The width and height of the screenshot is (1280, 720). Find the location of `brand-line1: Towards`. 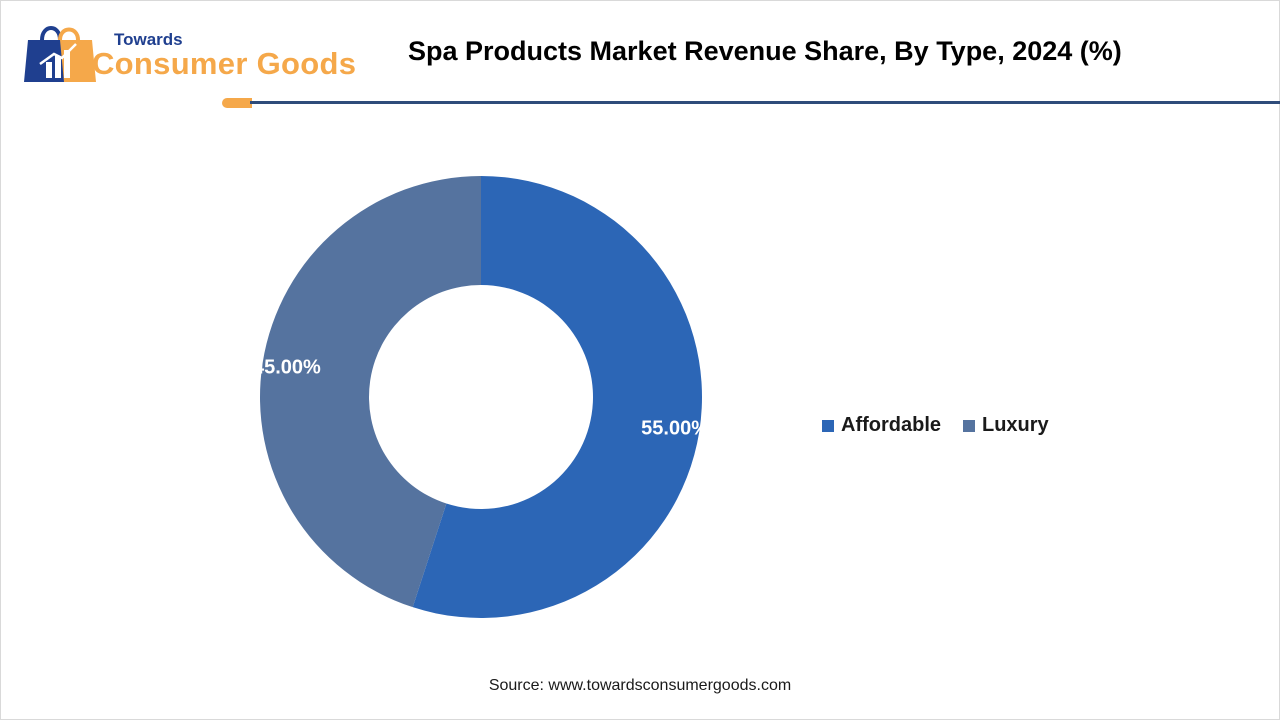

brand-line1: Towards is located at coordinates (148, 39).